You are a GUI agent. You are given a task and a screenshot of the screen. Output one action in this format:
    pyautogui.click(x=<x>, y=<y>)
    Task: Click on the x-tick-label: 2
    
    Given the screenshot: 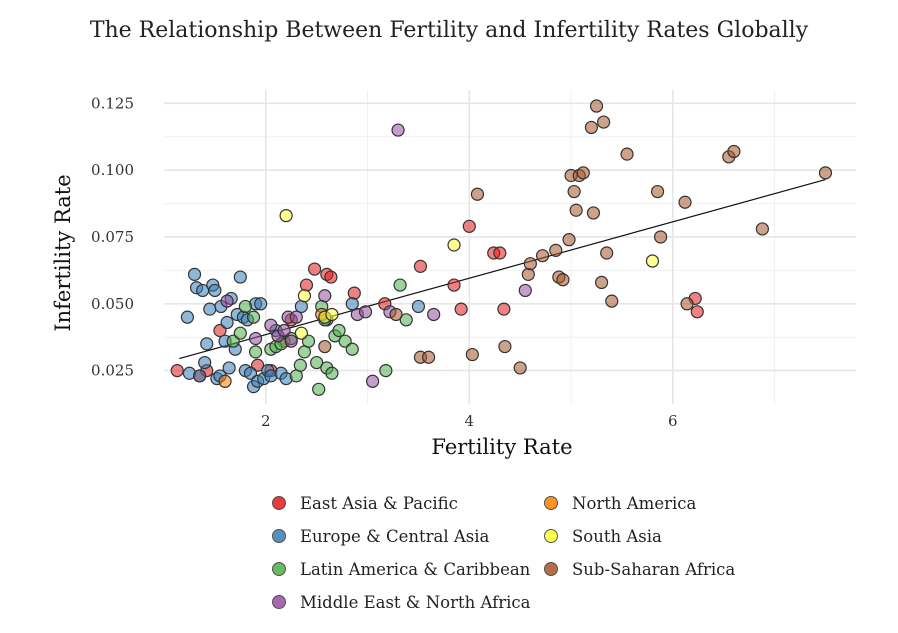 What is the action you would take?
    pyautogui.click(x=266, y=421)
    